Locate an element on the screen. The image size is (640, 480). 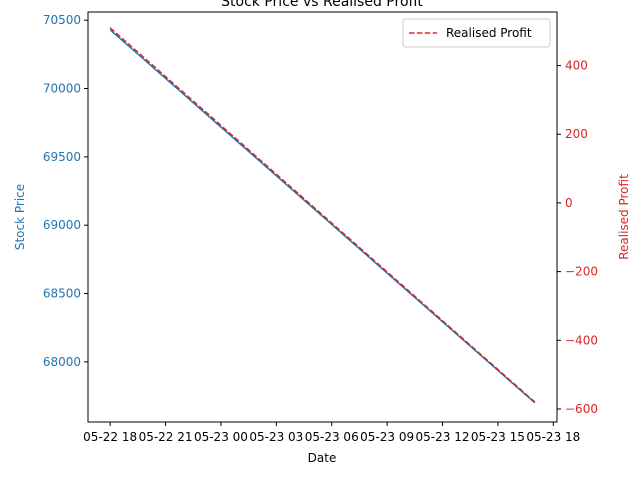
y-right-tick-label: −200 is located at coordinates (581, 272).